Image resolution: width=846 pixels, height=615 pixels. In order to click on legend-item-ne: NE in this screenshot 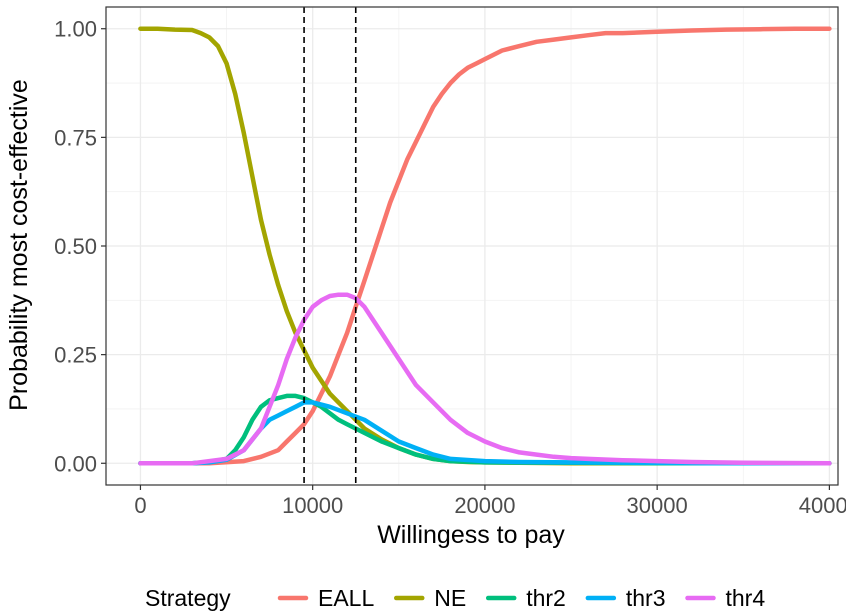, I will do `click(430, 598)`.